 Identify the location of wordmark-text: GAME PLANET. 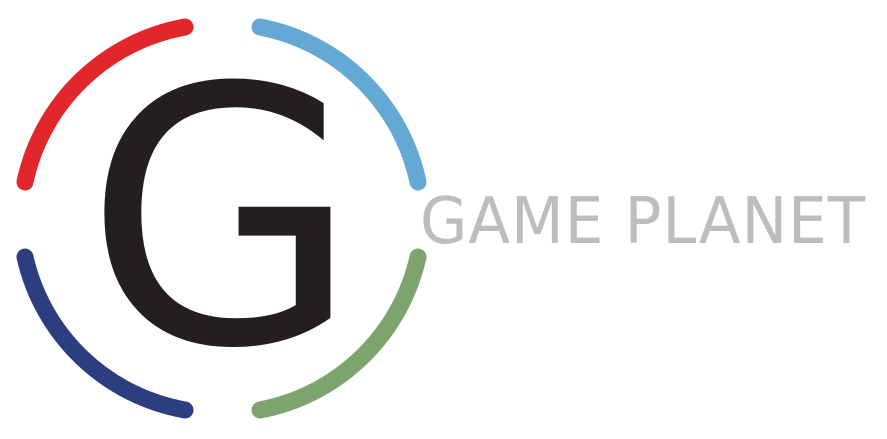
(643, 222).